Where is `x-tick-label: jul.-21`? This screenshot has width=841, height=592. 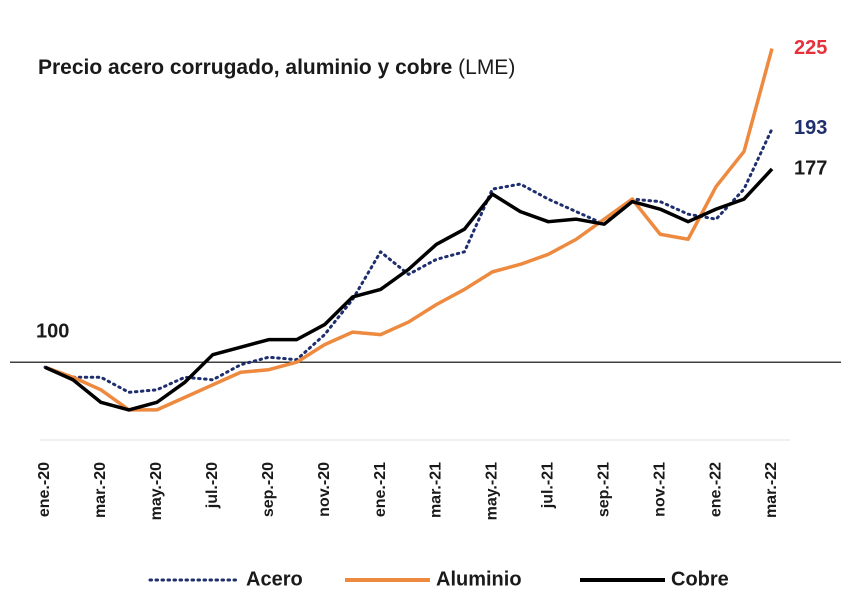 x-tick-label: jul.-21 is located at coordinates (548, 485).